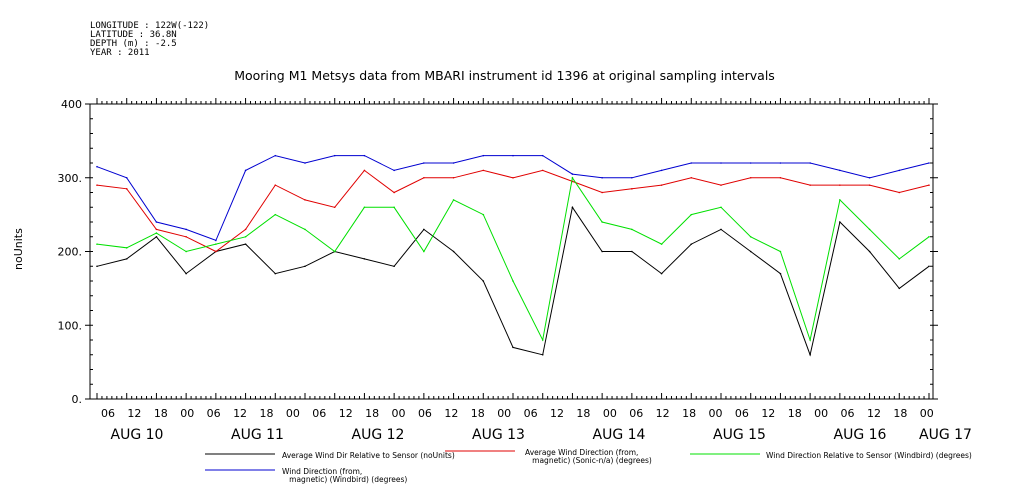  What do you see at coordinates (120, 53) in the screenshot?
I see `year-text: YEAR : 2011` at bounding box center [120, 53].